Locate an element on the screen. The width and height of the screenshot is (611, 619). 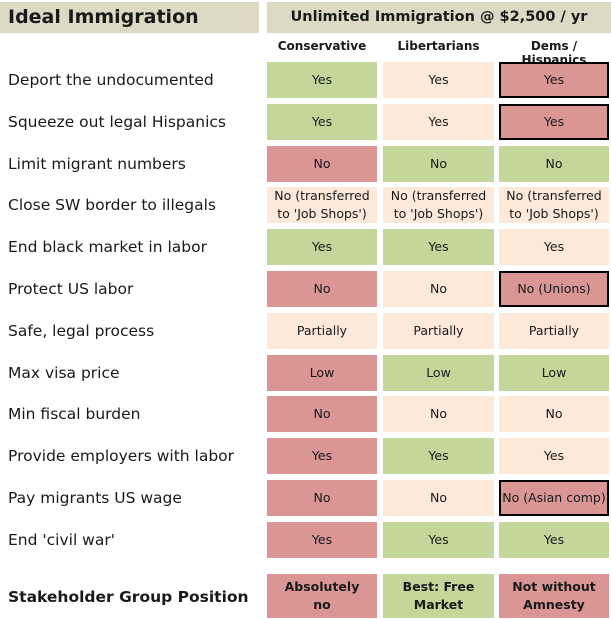
row-label: Provide employers with labor is located at coordinates (121, 456).